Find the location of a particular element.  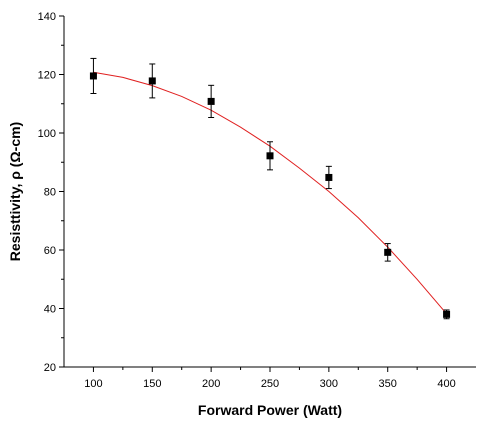

y-tick-label: 80 is located at coordinates (50, 193).